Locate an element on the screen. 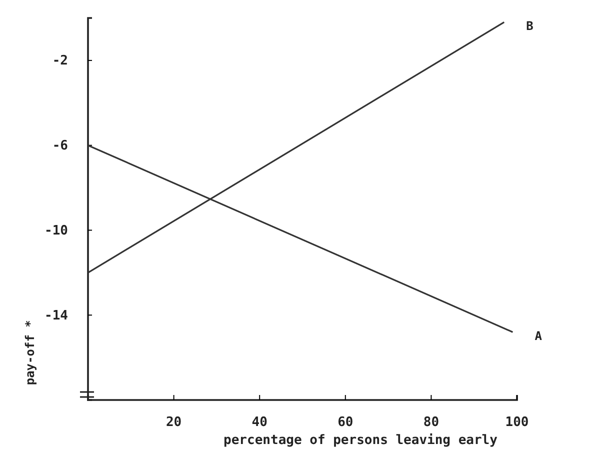 Image resolution: width=613 pixels, height=453 pixels. y-tick-label: -14 is located at coordinates (56, 316).